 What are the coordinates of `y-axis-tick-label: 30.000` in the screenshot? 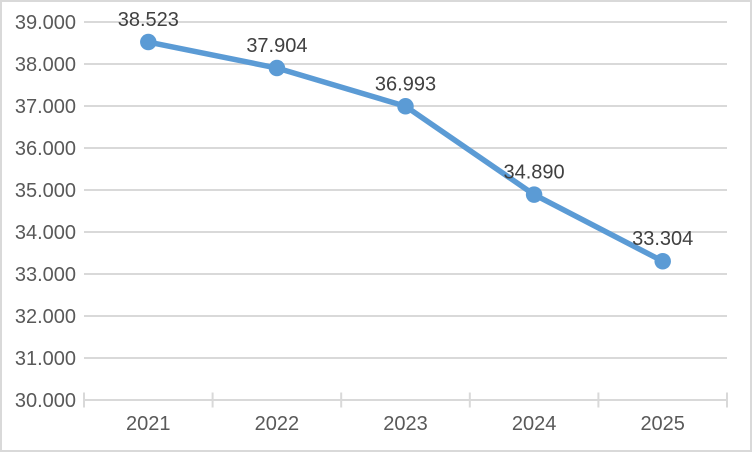 It's located at (45, 401).